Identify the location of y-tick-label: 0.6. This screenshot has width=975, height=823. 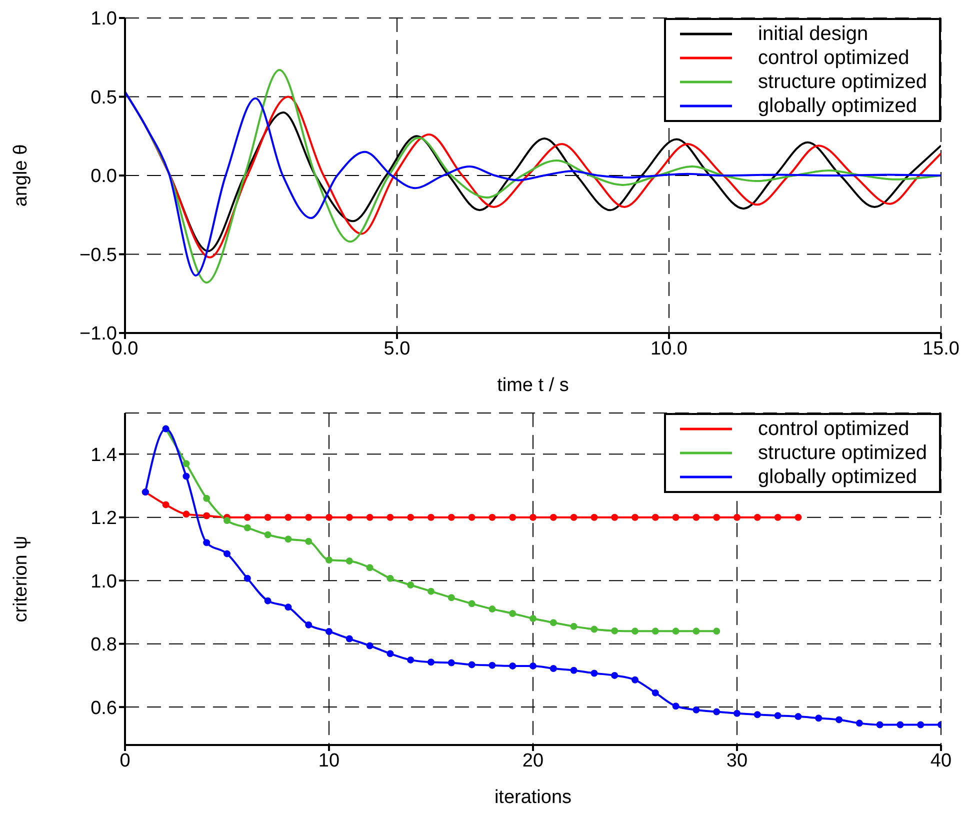
(103, 708).